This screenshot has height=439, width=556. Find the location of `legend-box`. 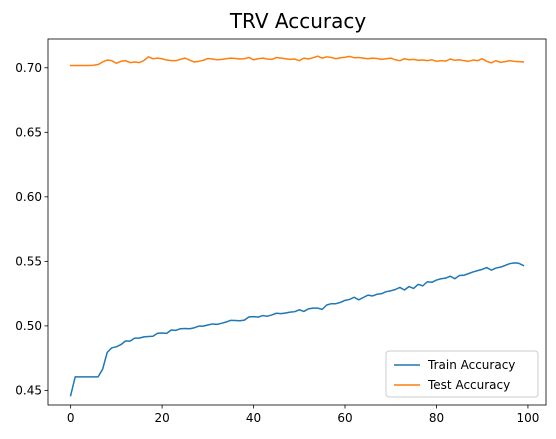

legend-box is located at coordinates (462, 374).